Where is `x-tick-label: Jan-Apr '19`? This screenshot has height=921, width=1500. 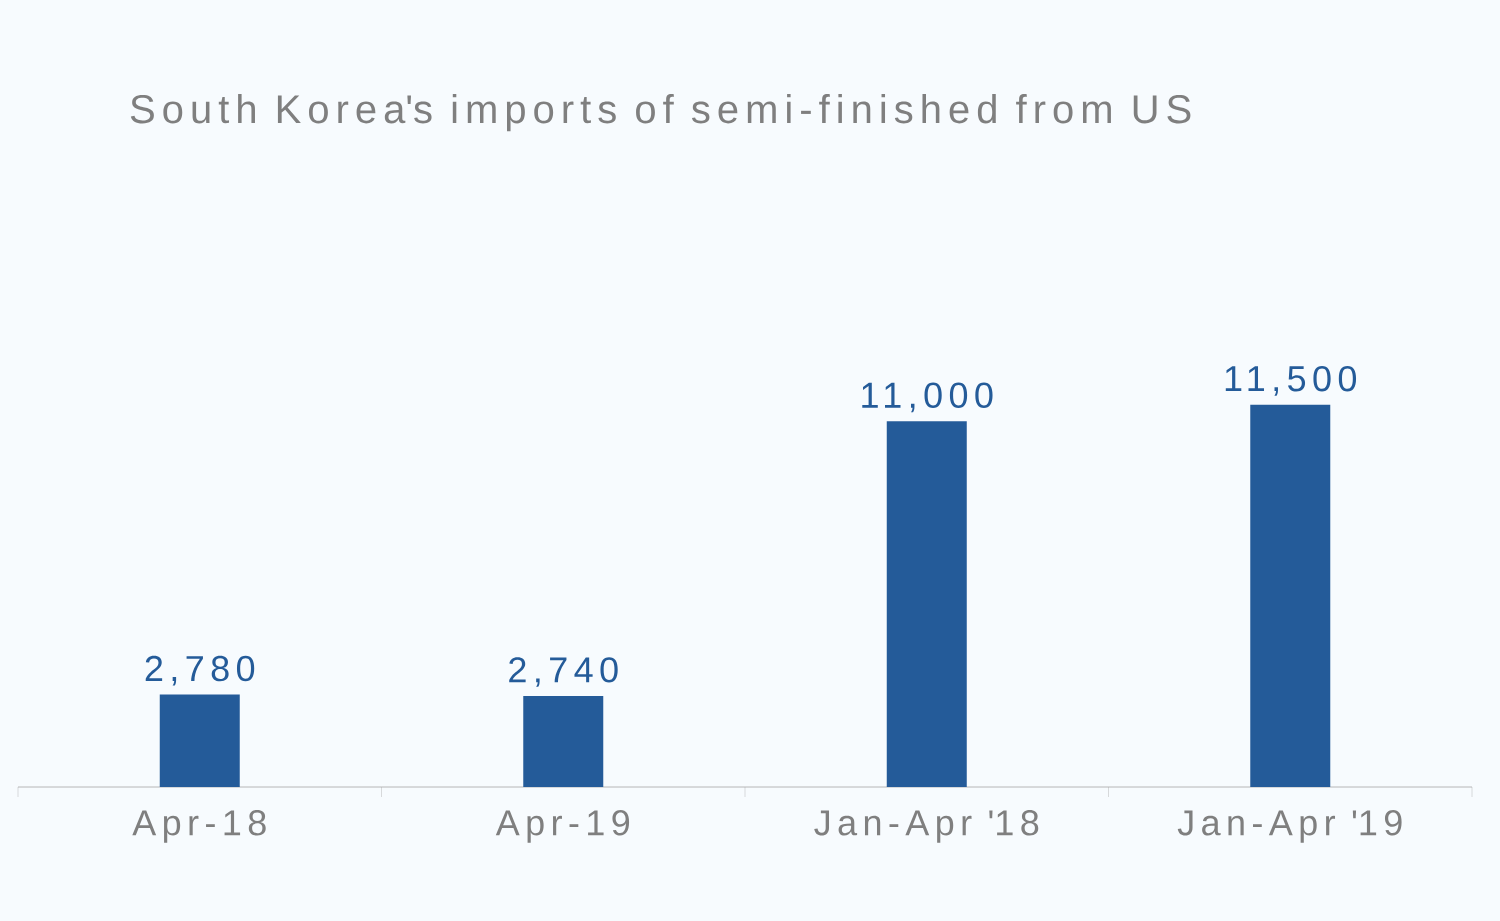 x-tick-label: Jan-Apr '19 is located at coordinates (1289, 826).